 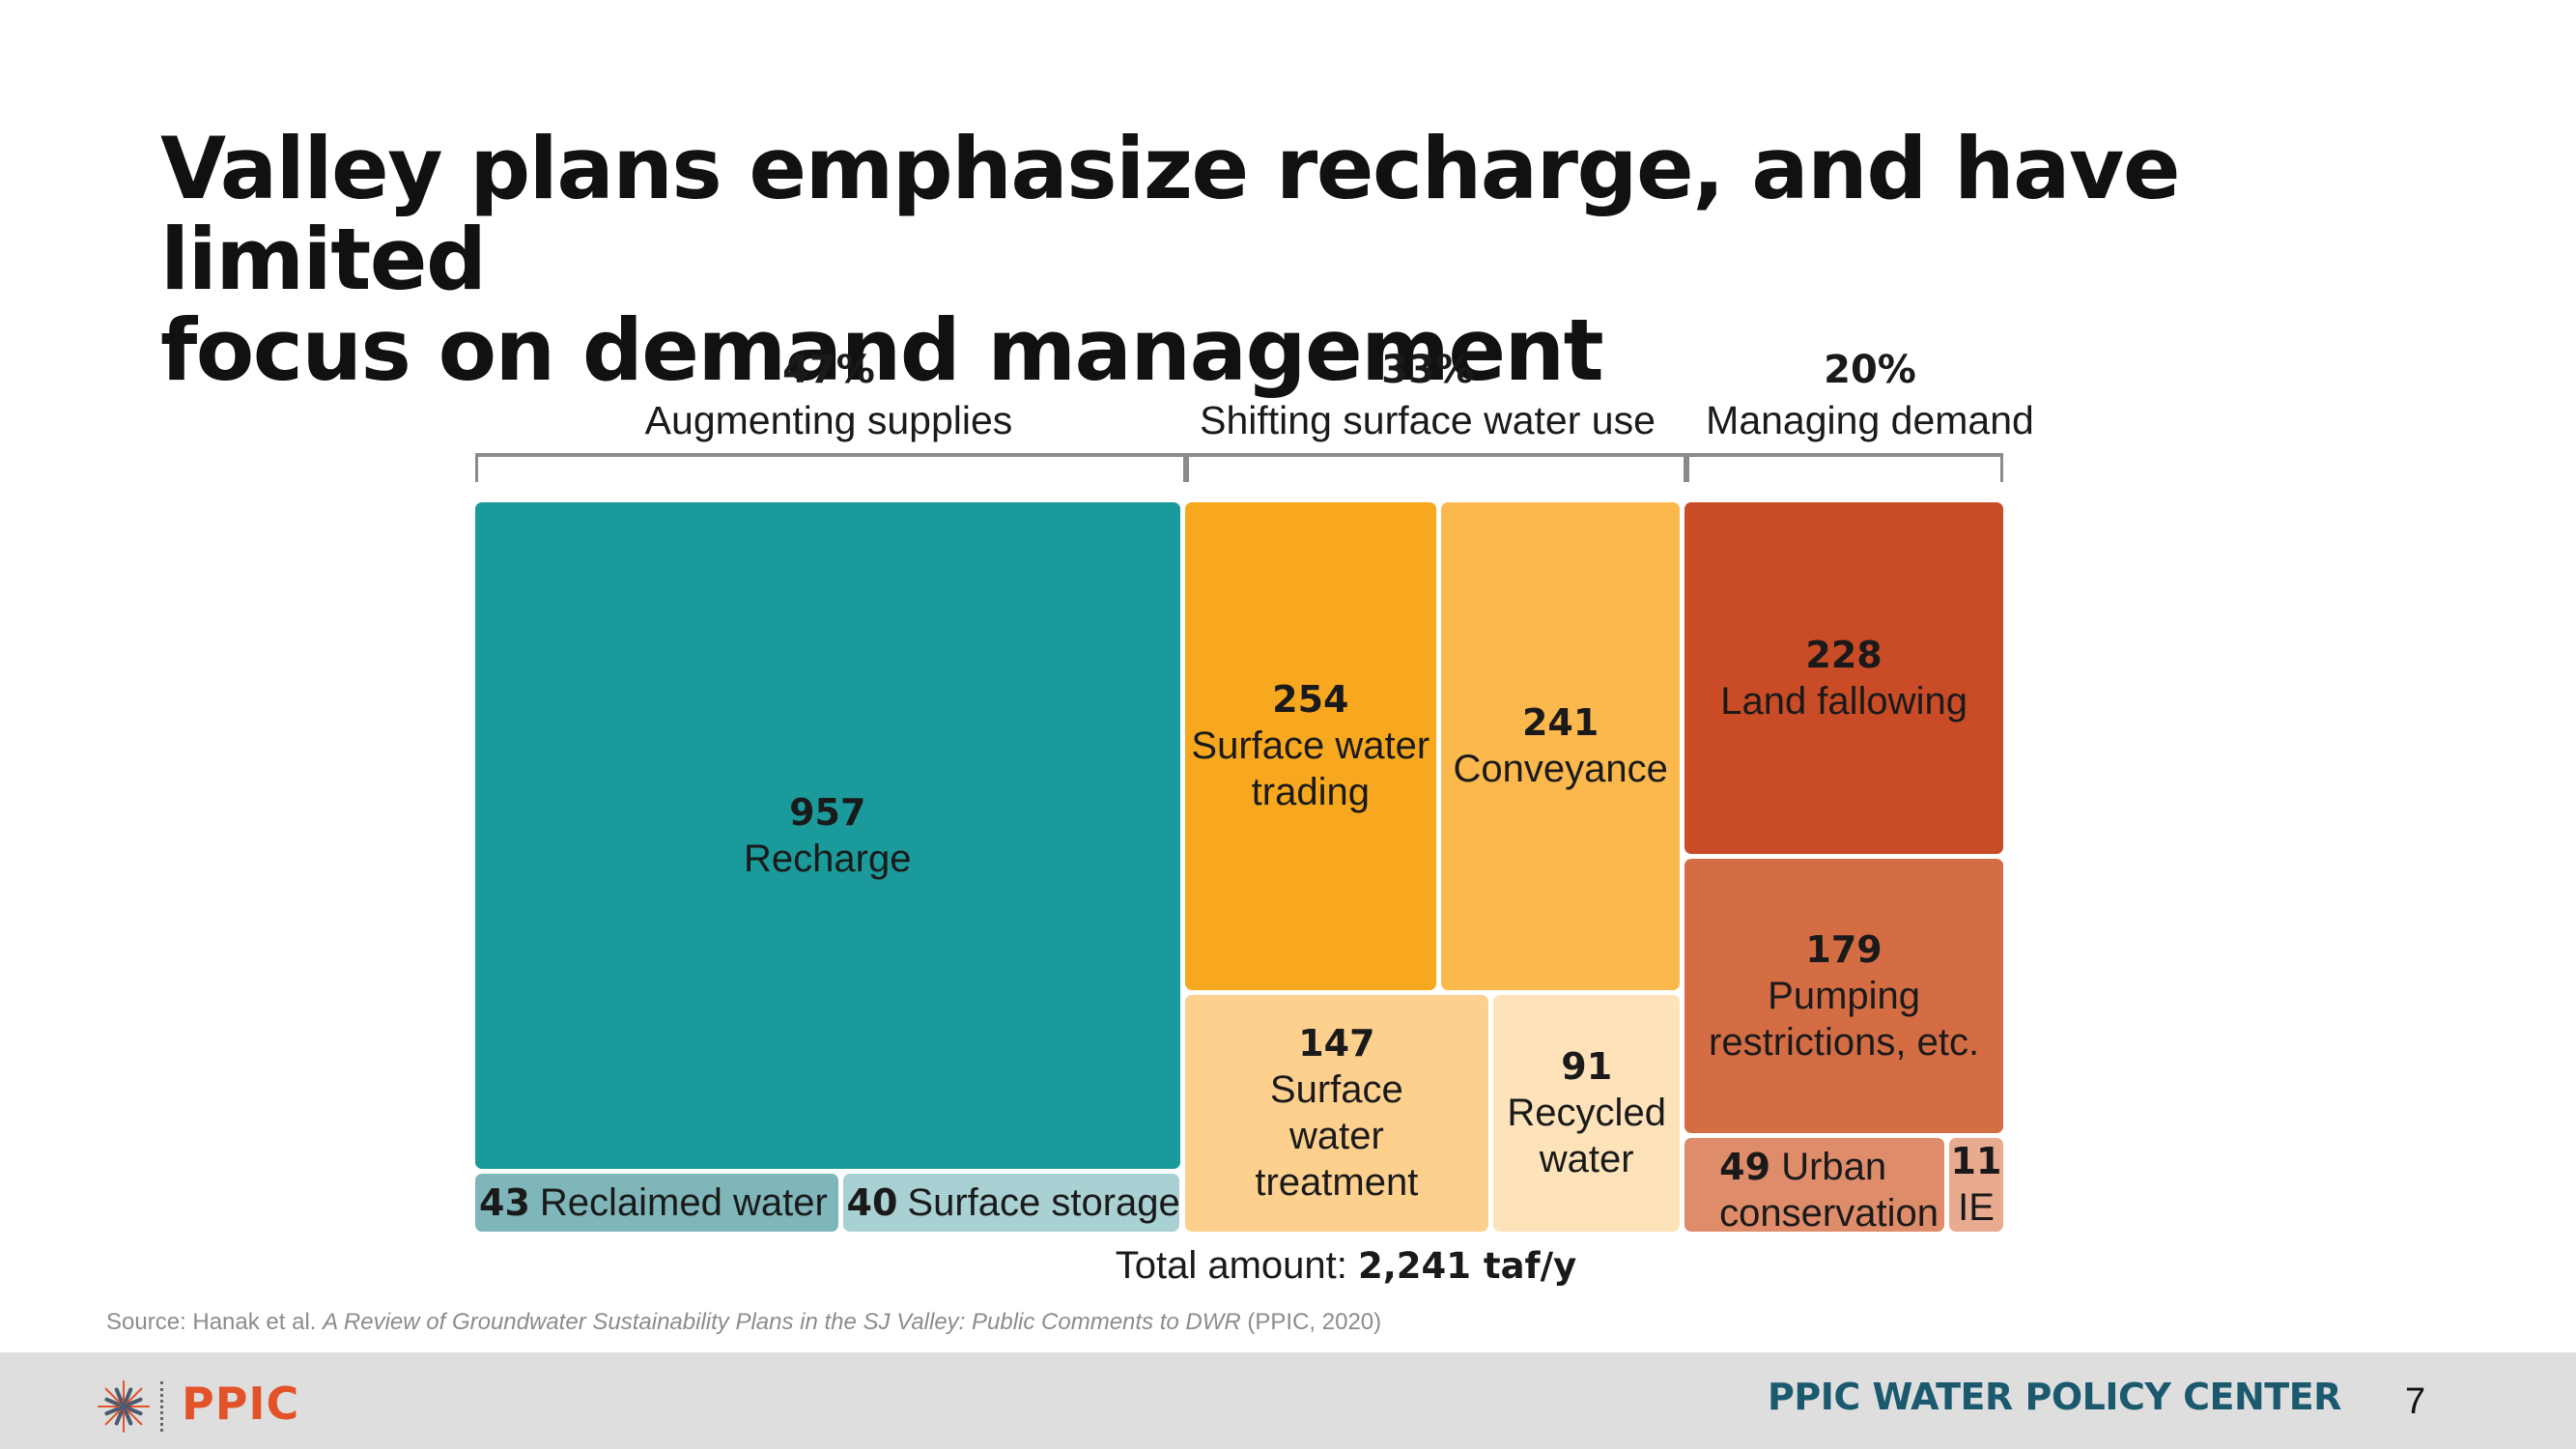 I want to click on page-number: 7, so click(x=2415, y=1401).